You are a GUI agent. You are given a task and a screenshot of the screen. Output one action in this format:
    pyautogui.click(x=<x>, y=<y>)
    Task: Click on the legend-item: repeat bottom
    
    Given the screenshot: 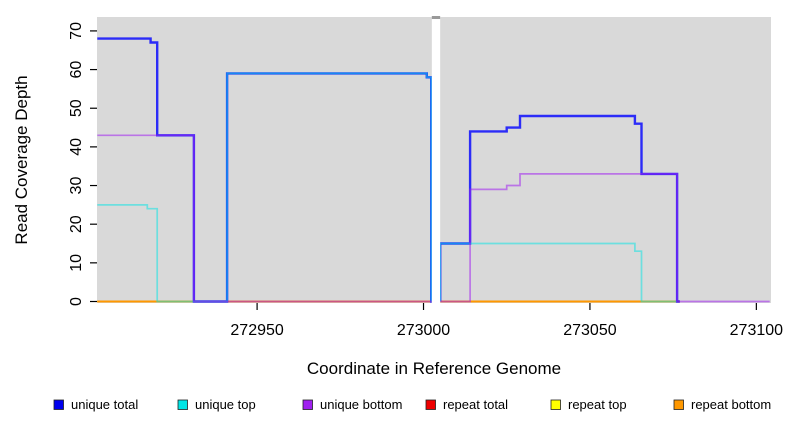 What is the action you would take?
    pyautogui.click(x=722, y=404)
    